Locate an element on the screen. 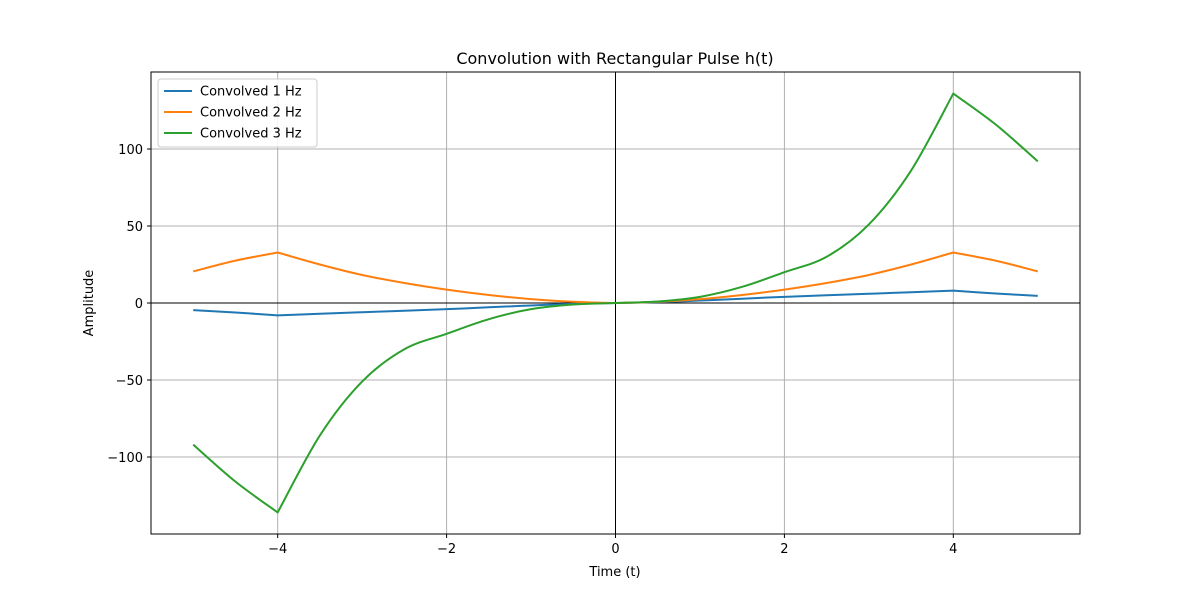 This screenshot has width=1200, height=604. y-tick-label: 50 is located at coordinates (134, 227).